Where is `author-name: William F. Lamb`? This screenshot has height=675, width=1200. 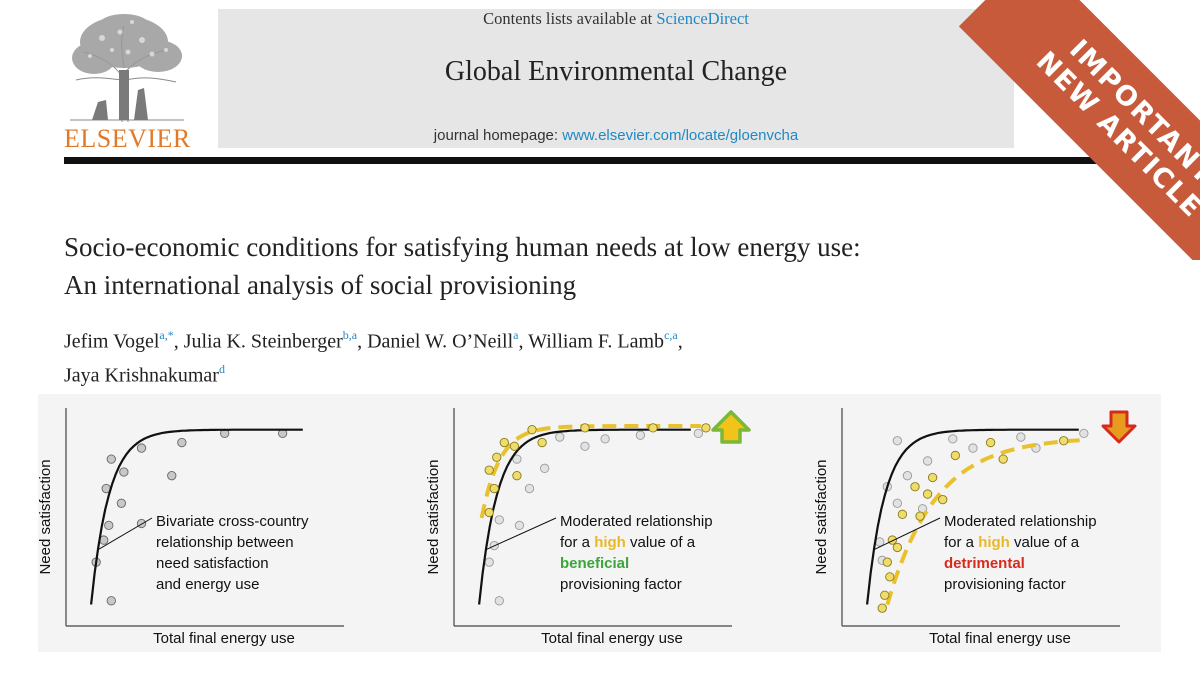 author-name: William F. Lamb is located at coordinates (596, 341).